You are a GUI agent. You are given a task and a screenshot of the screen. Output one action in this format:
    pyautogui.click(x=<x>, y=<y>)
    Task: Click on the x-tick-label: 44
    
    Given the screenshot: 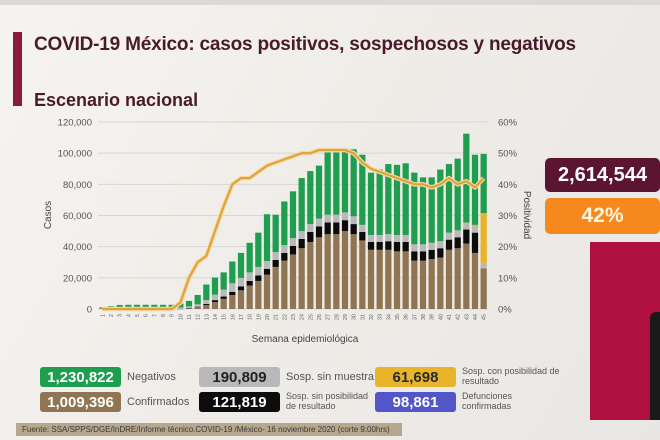 What is the action you would take?
    pyautogui.click(x=476, y=317)
    